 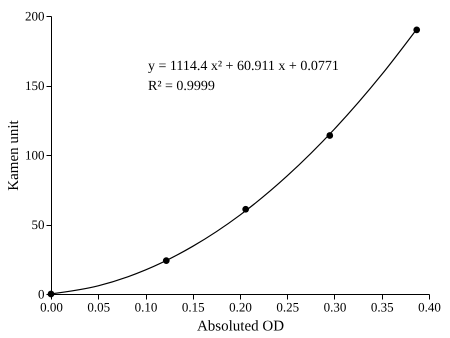 I want to click on x-tick-label: 0.20, so click(x=240, y=307).